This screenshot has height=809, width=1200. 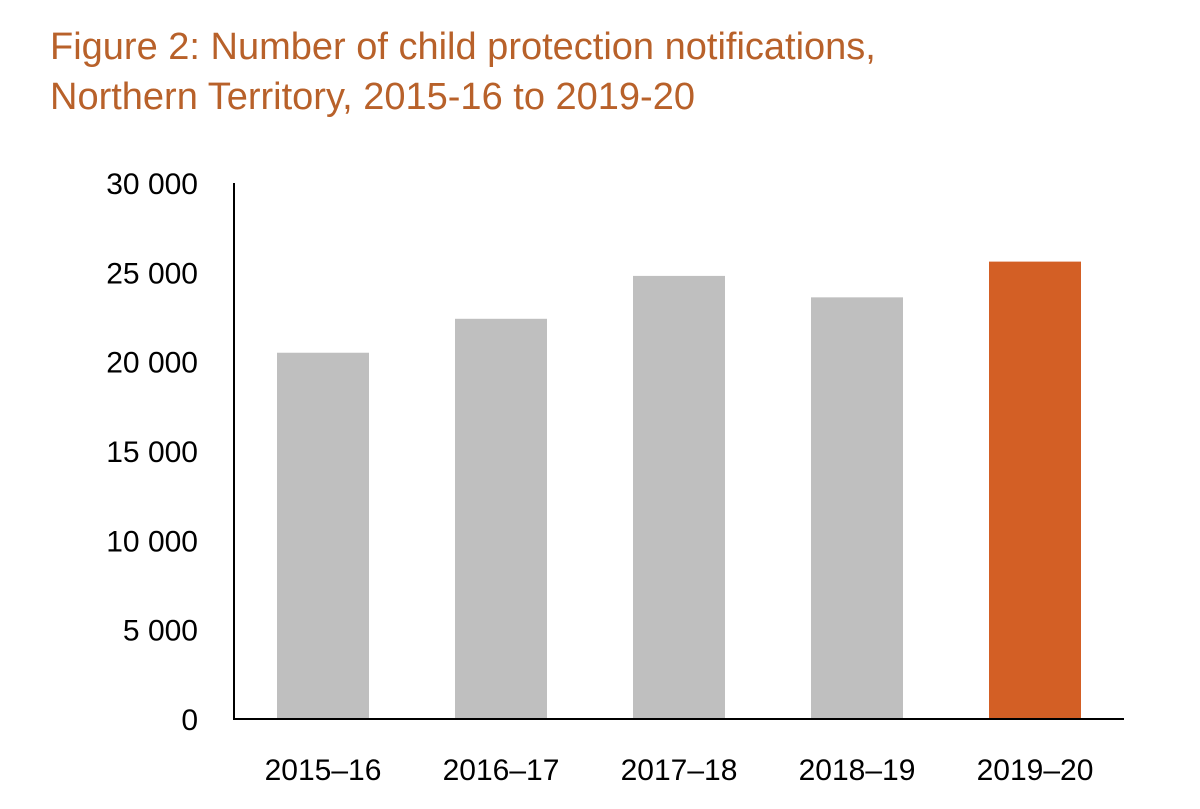 What do you see at coordinates (152, 363) in the screenshot?
I see `y-tick-label: 20 000` at bounding box center [152, 363].